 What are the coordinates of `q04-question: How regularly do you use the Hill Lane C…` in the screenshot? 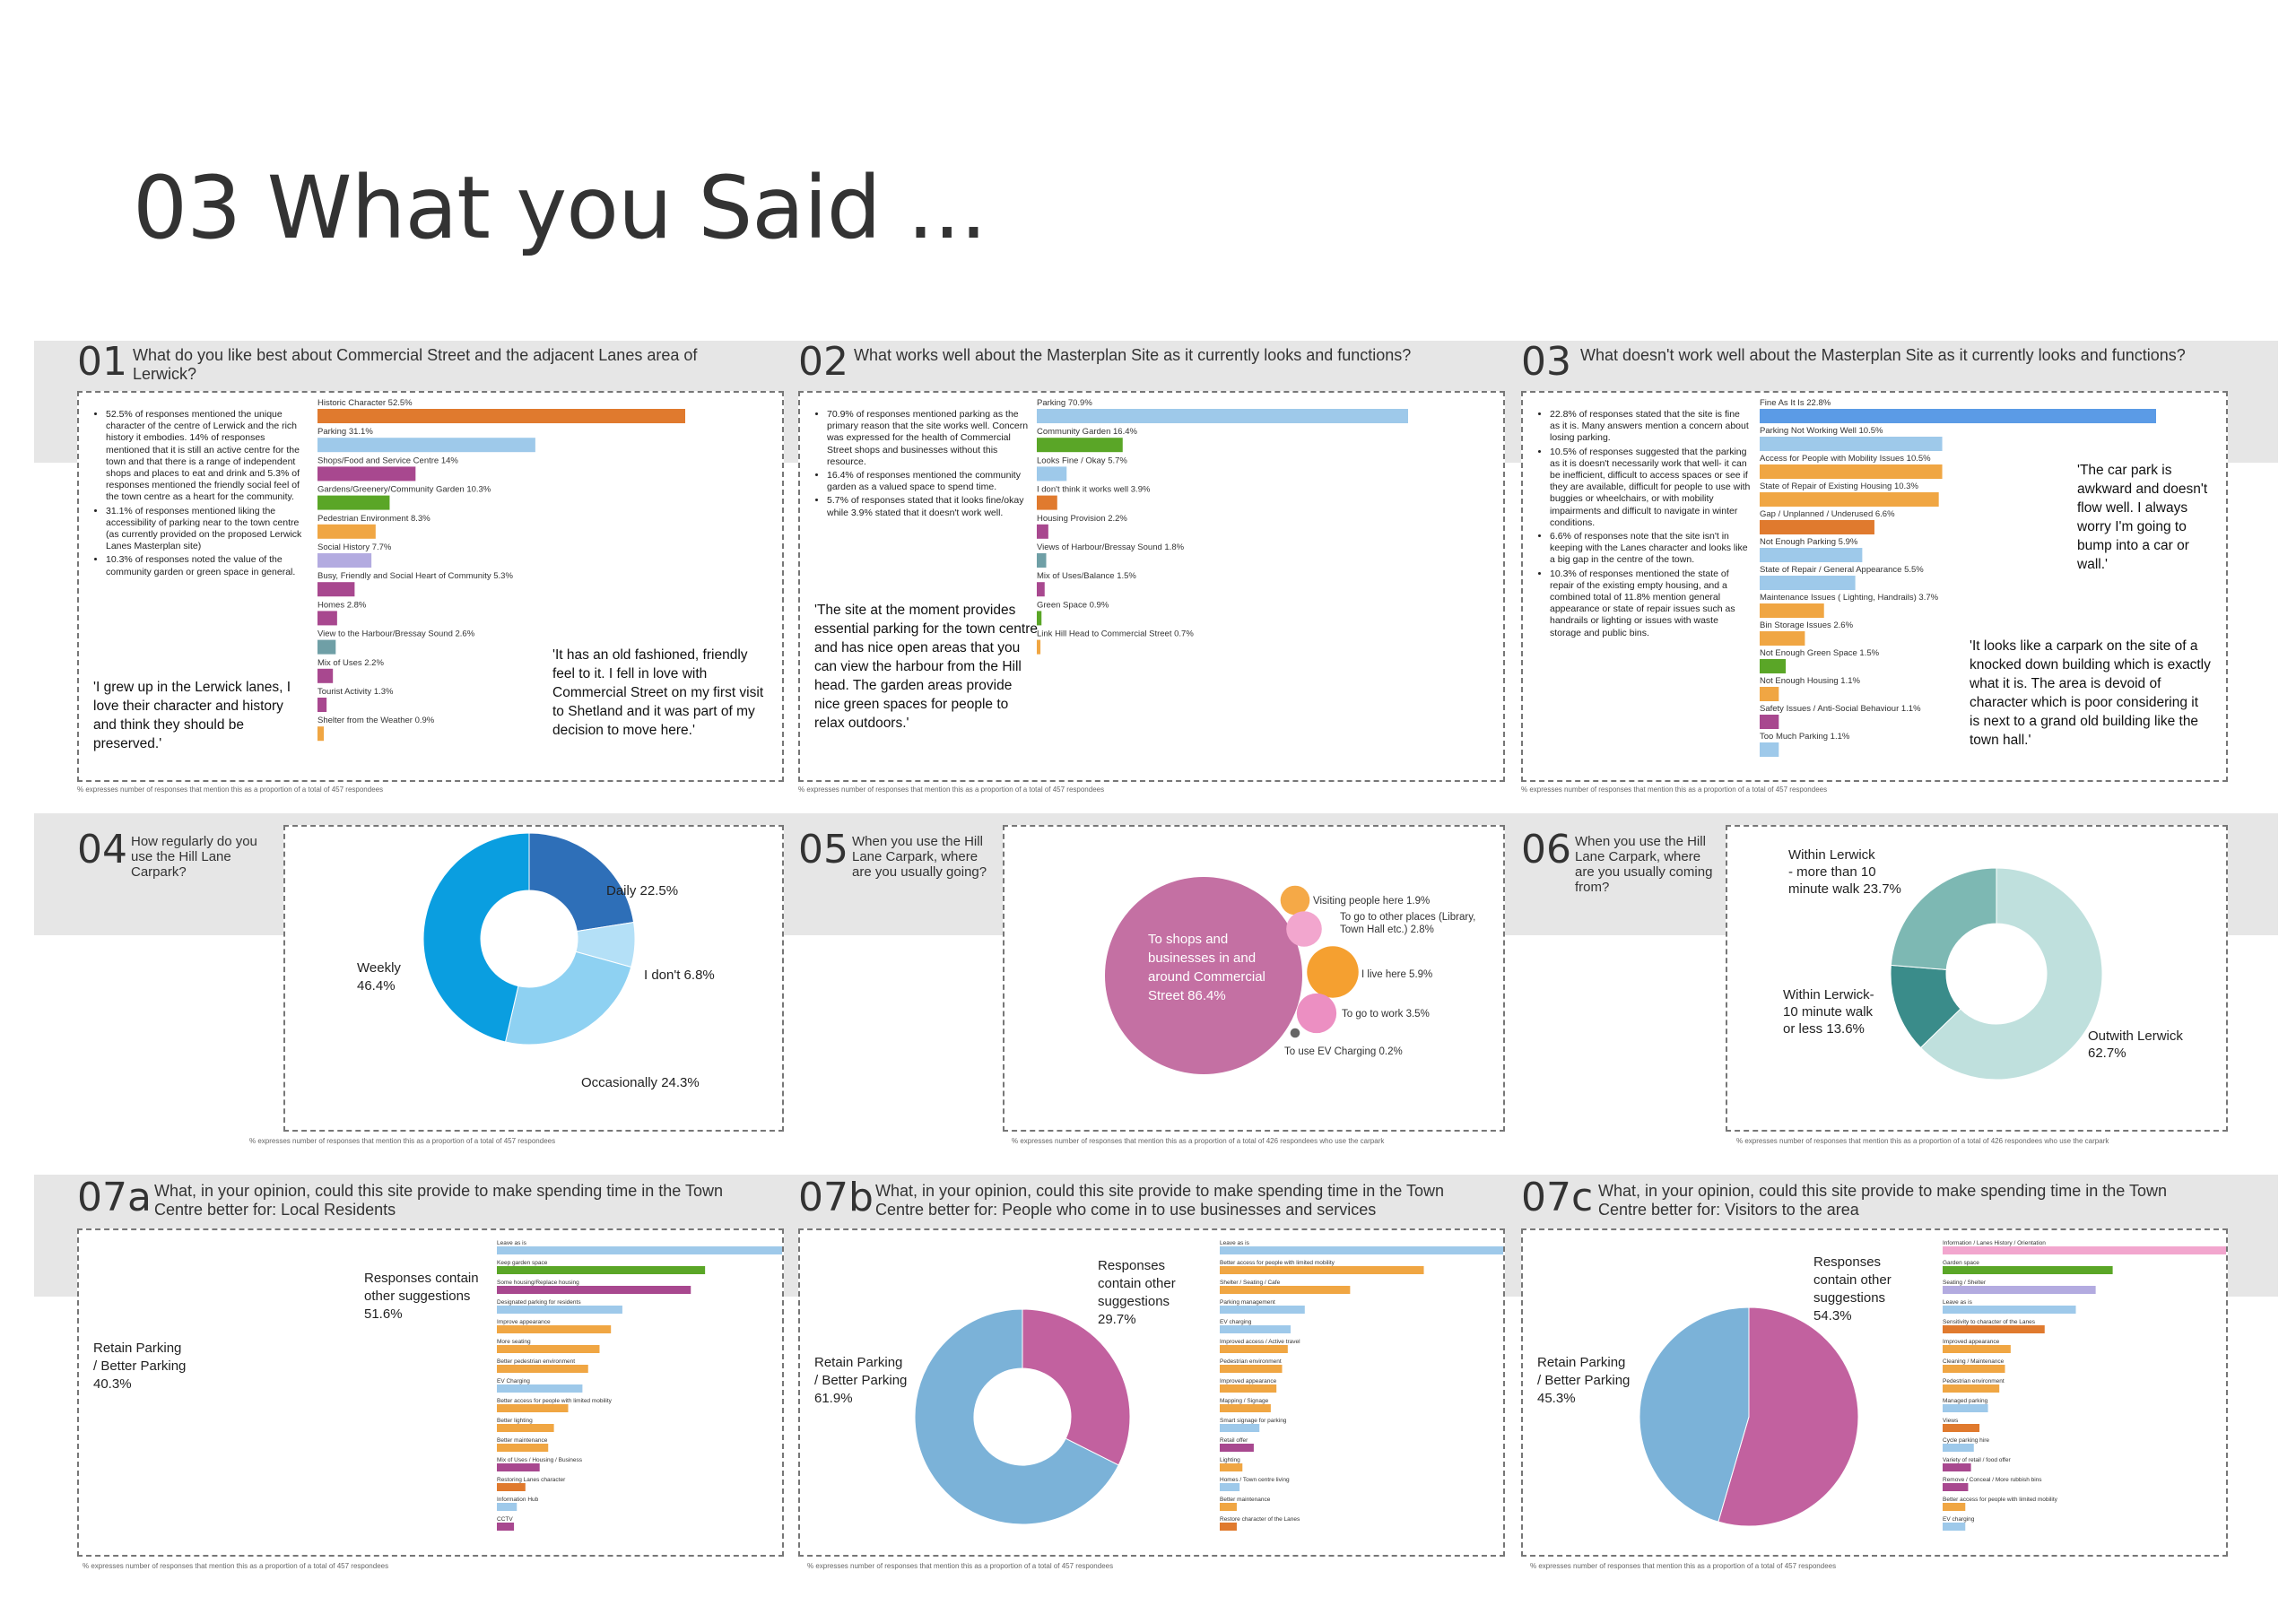 It's located at (194, 857).